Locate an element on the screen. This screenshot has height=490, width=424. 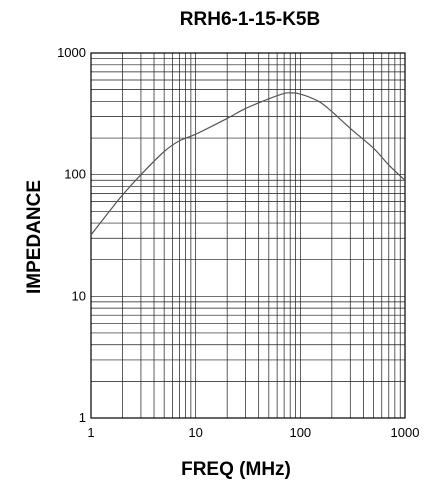
x-tick-labels: 1 10 100 1000 is located at coordinates (253, 432).